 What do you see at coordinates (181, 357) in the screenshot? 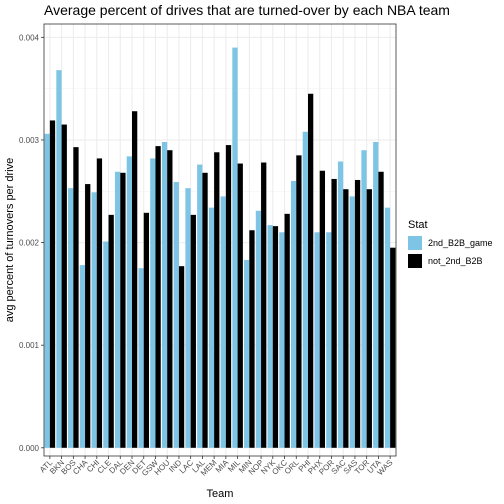
I see `bar-not_2nd_B2B-IND` at bounding box center [181, 357].